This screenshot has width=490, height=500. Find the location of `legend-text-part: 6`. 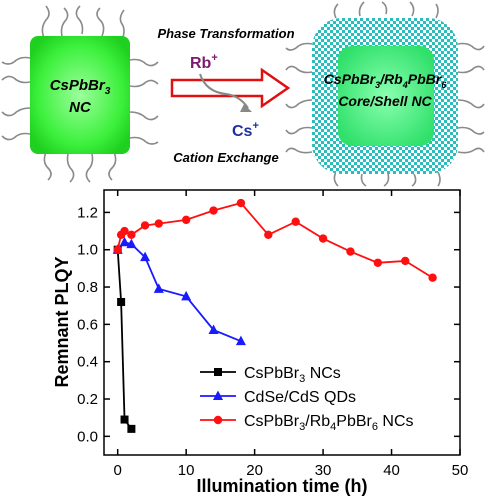

legend-text-part: 6 is located at coordinates (375, 427).